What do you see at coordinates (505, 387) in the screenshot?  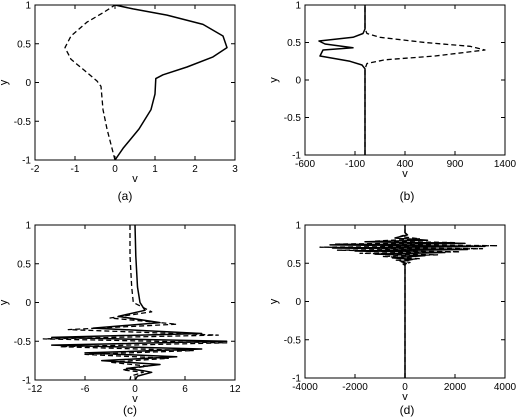 I see `x-tick-label: 4000` at bounding box center [505, 387].